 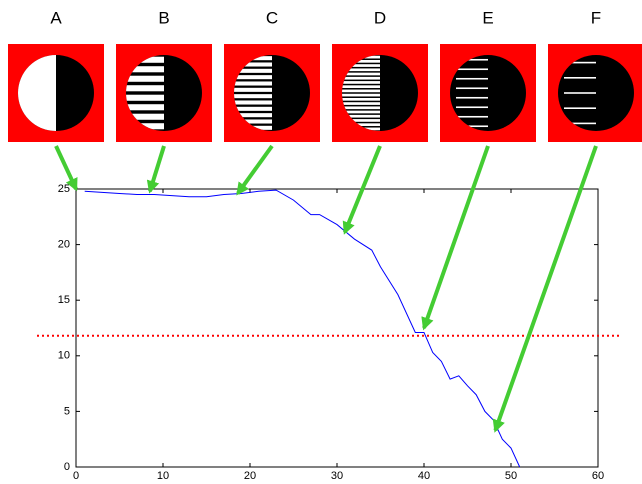 What do you see at coordinates (67, 467) in the screenshot?
I see `y-tick-label: 0` at bounding box center [67, 467].